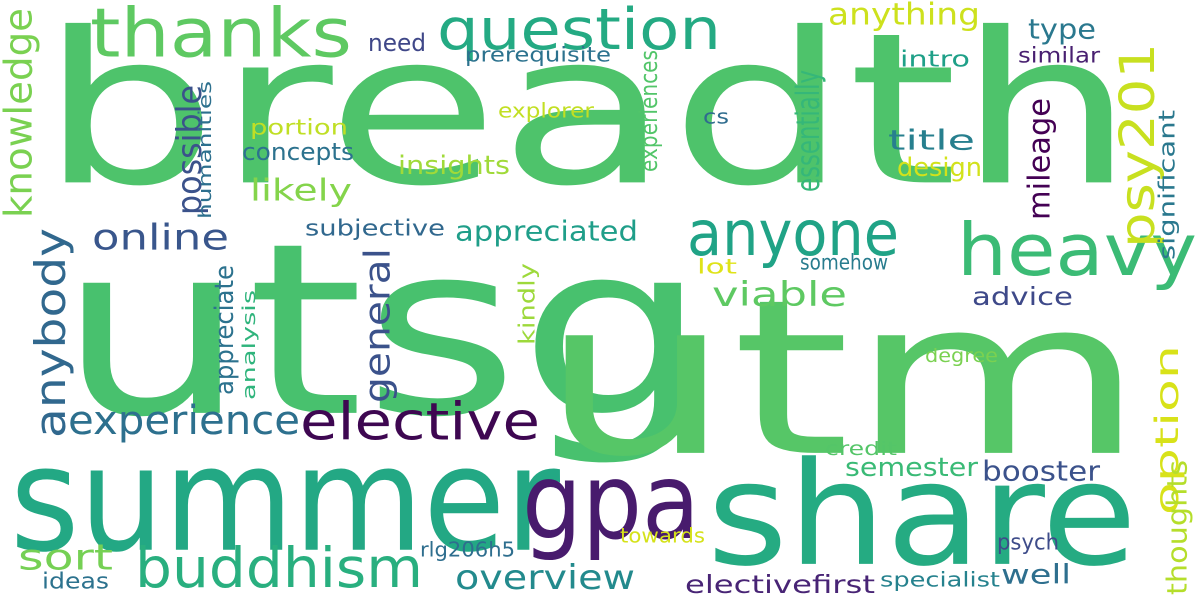 The height and width of the screenshot is (600, 1200). Describe the element at coordinates (808, 131) in the screenshot. I see `word-essentially: essentially` at that location.